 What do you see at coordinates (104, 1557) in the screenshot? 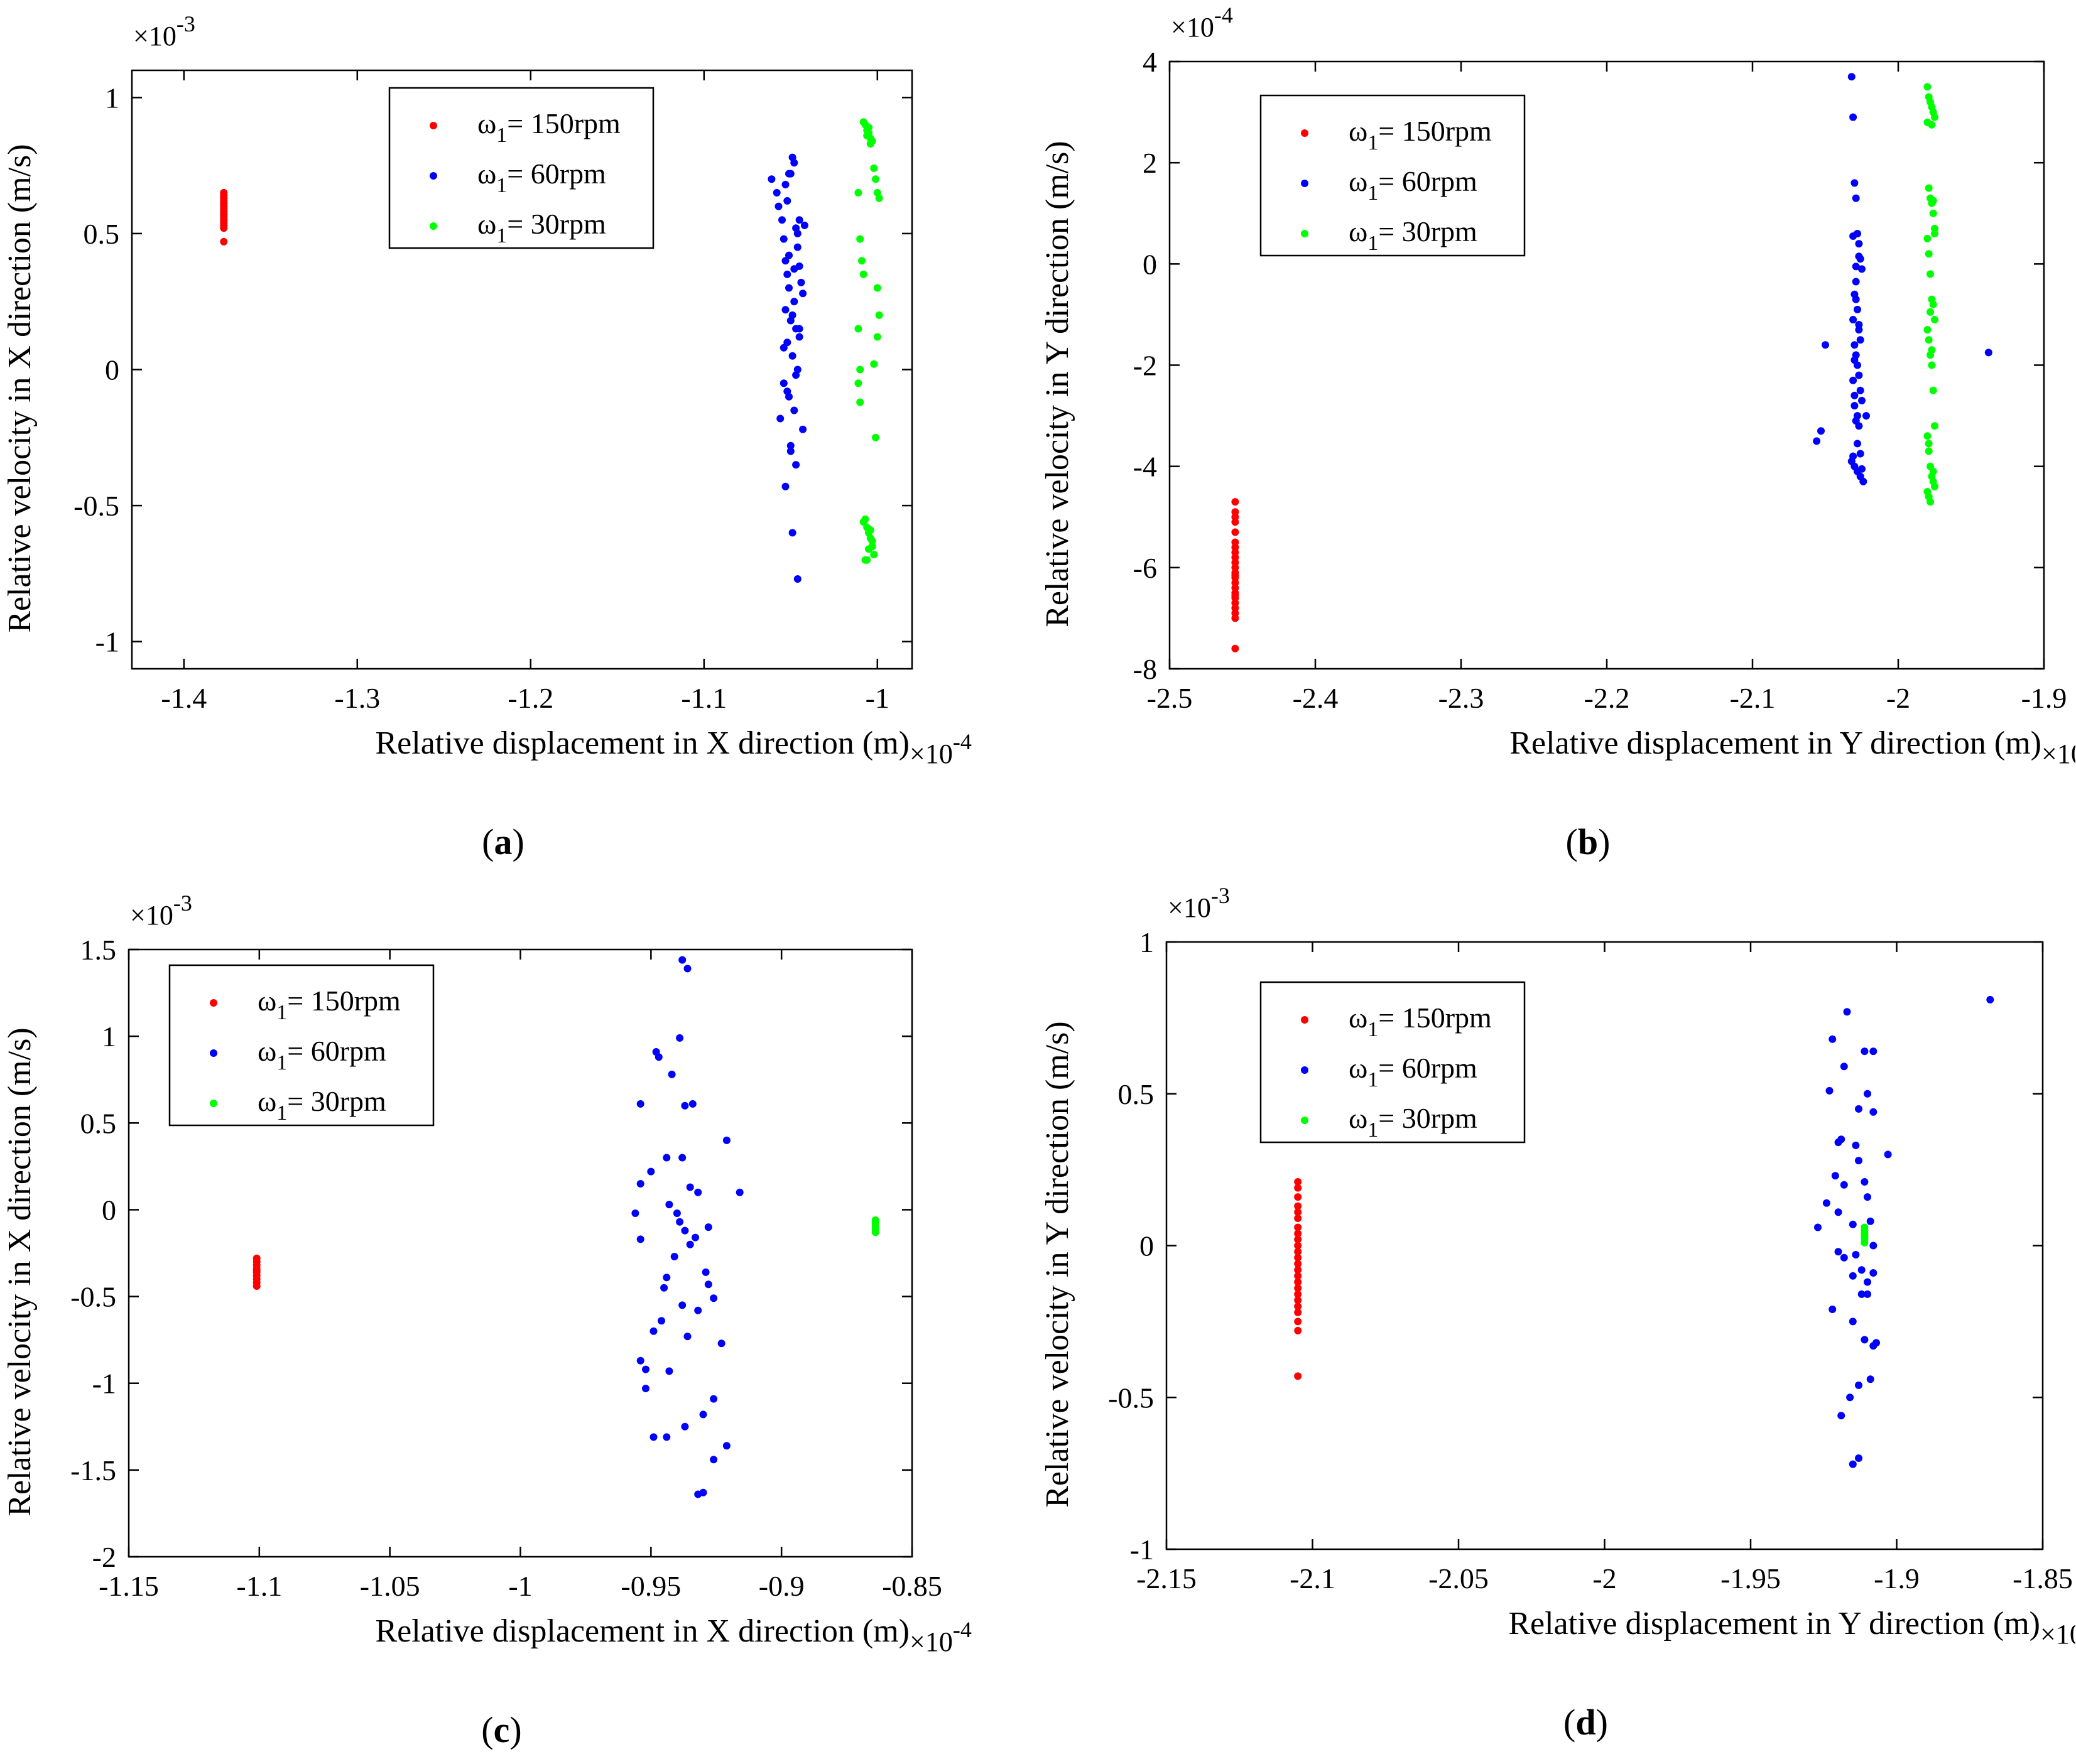
I see `y-tick-label: -2` at bounding box center [104, 1557].